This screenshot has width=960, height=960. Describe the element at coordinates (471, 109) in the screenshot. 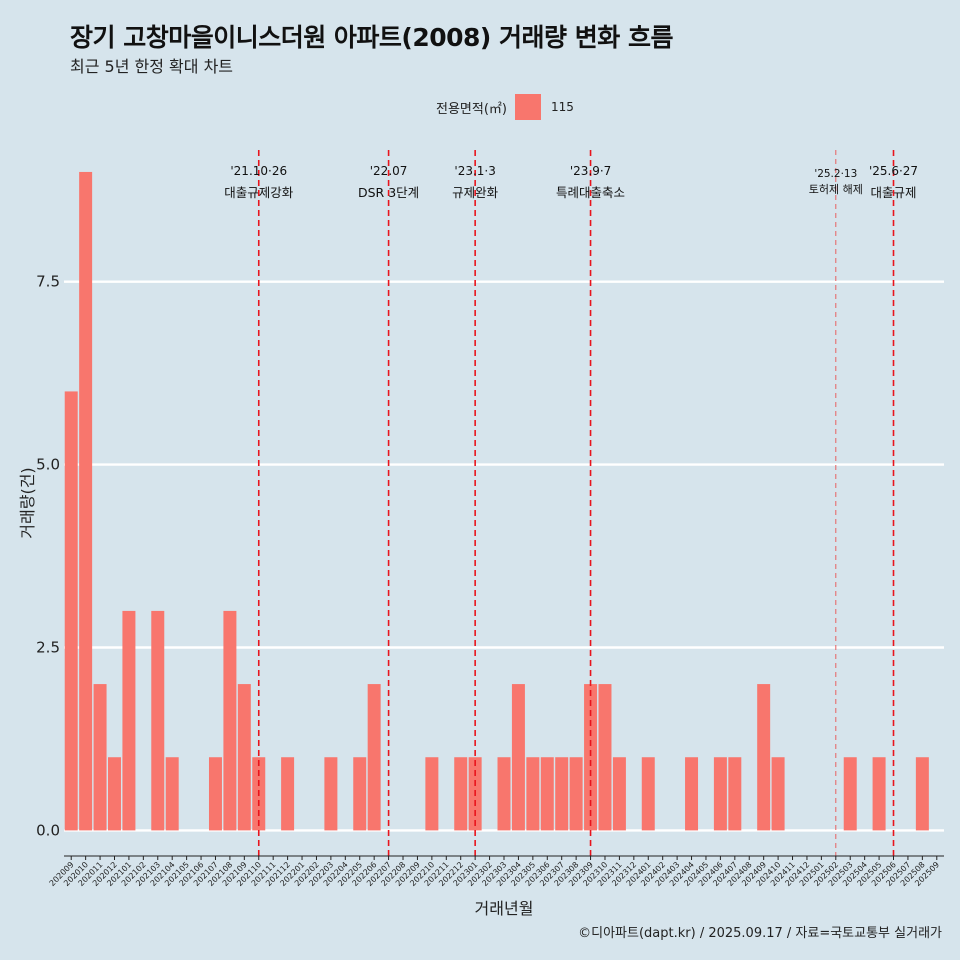

I see `legend-title: 전용면적(㎡)` at that location.